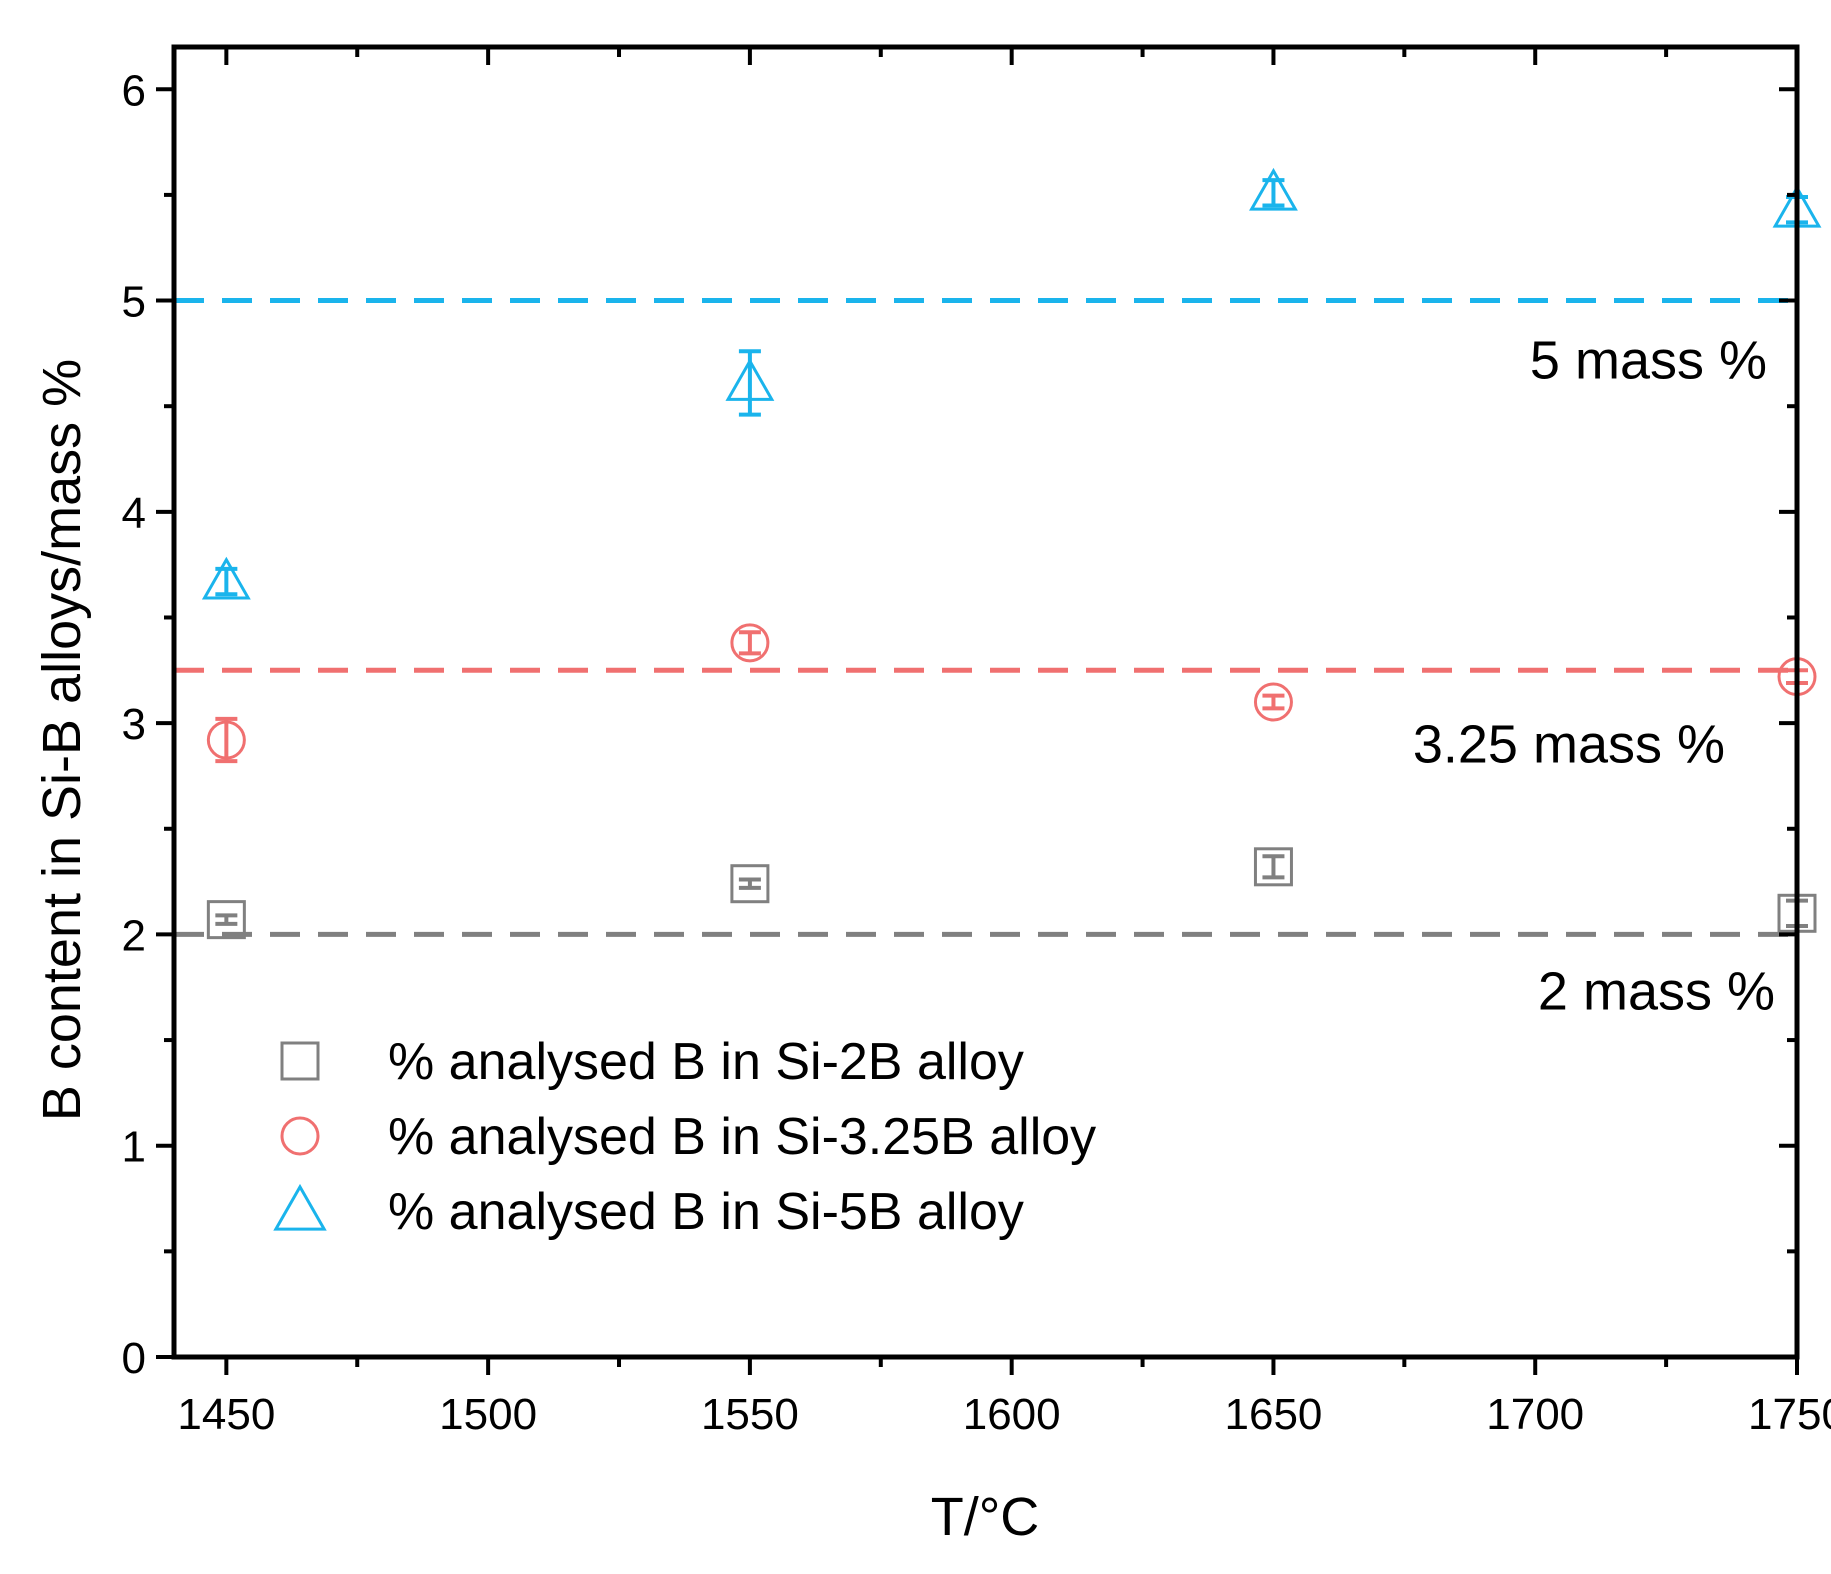 The width and height of the screenshot is (1831, 1574). Describe the element at coordinates (62, 740) in the screenshot. I see `y-axis-title: B content in Si-B alloys/mass %` at that location.